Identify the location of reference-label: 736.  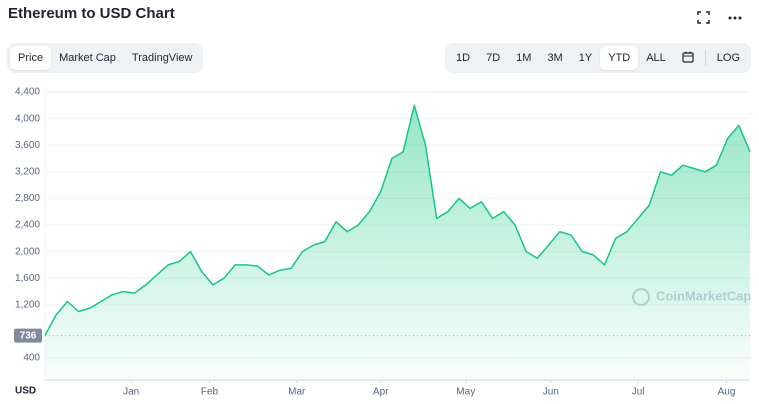
(28, 335).